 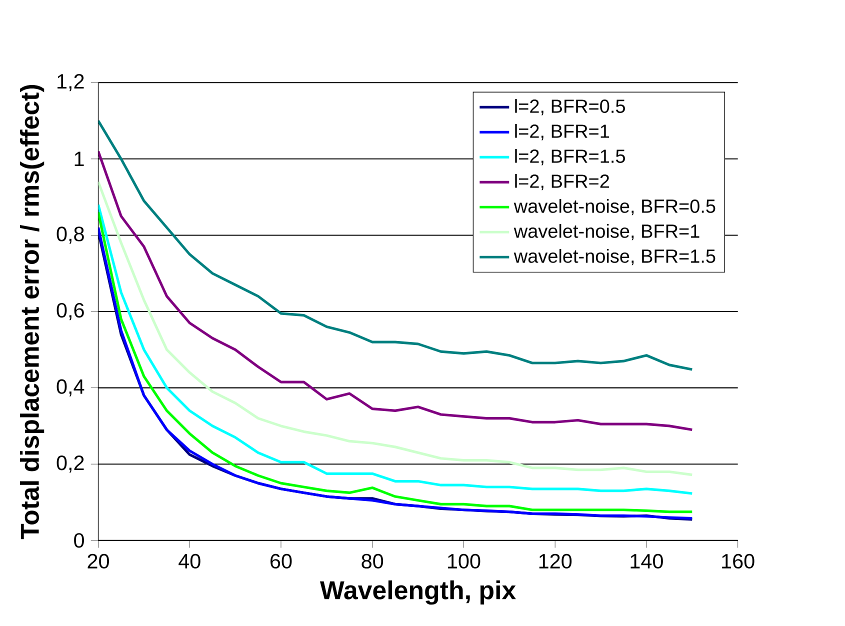 I want to click on y-tick-label: 0,6, so click(x=70, y=311).